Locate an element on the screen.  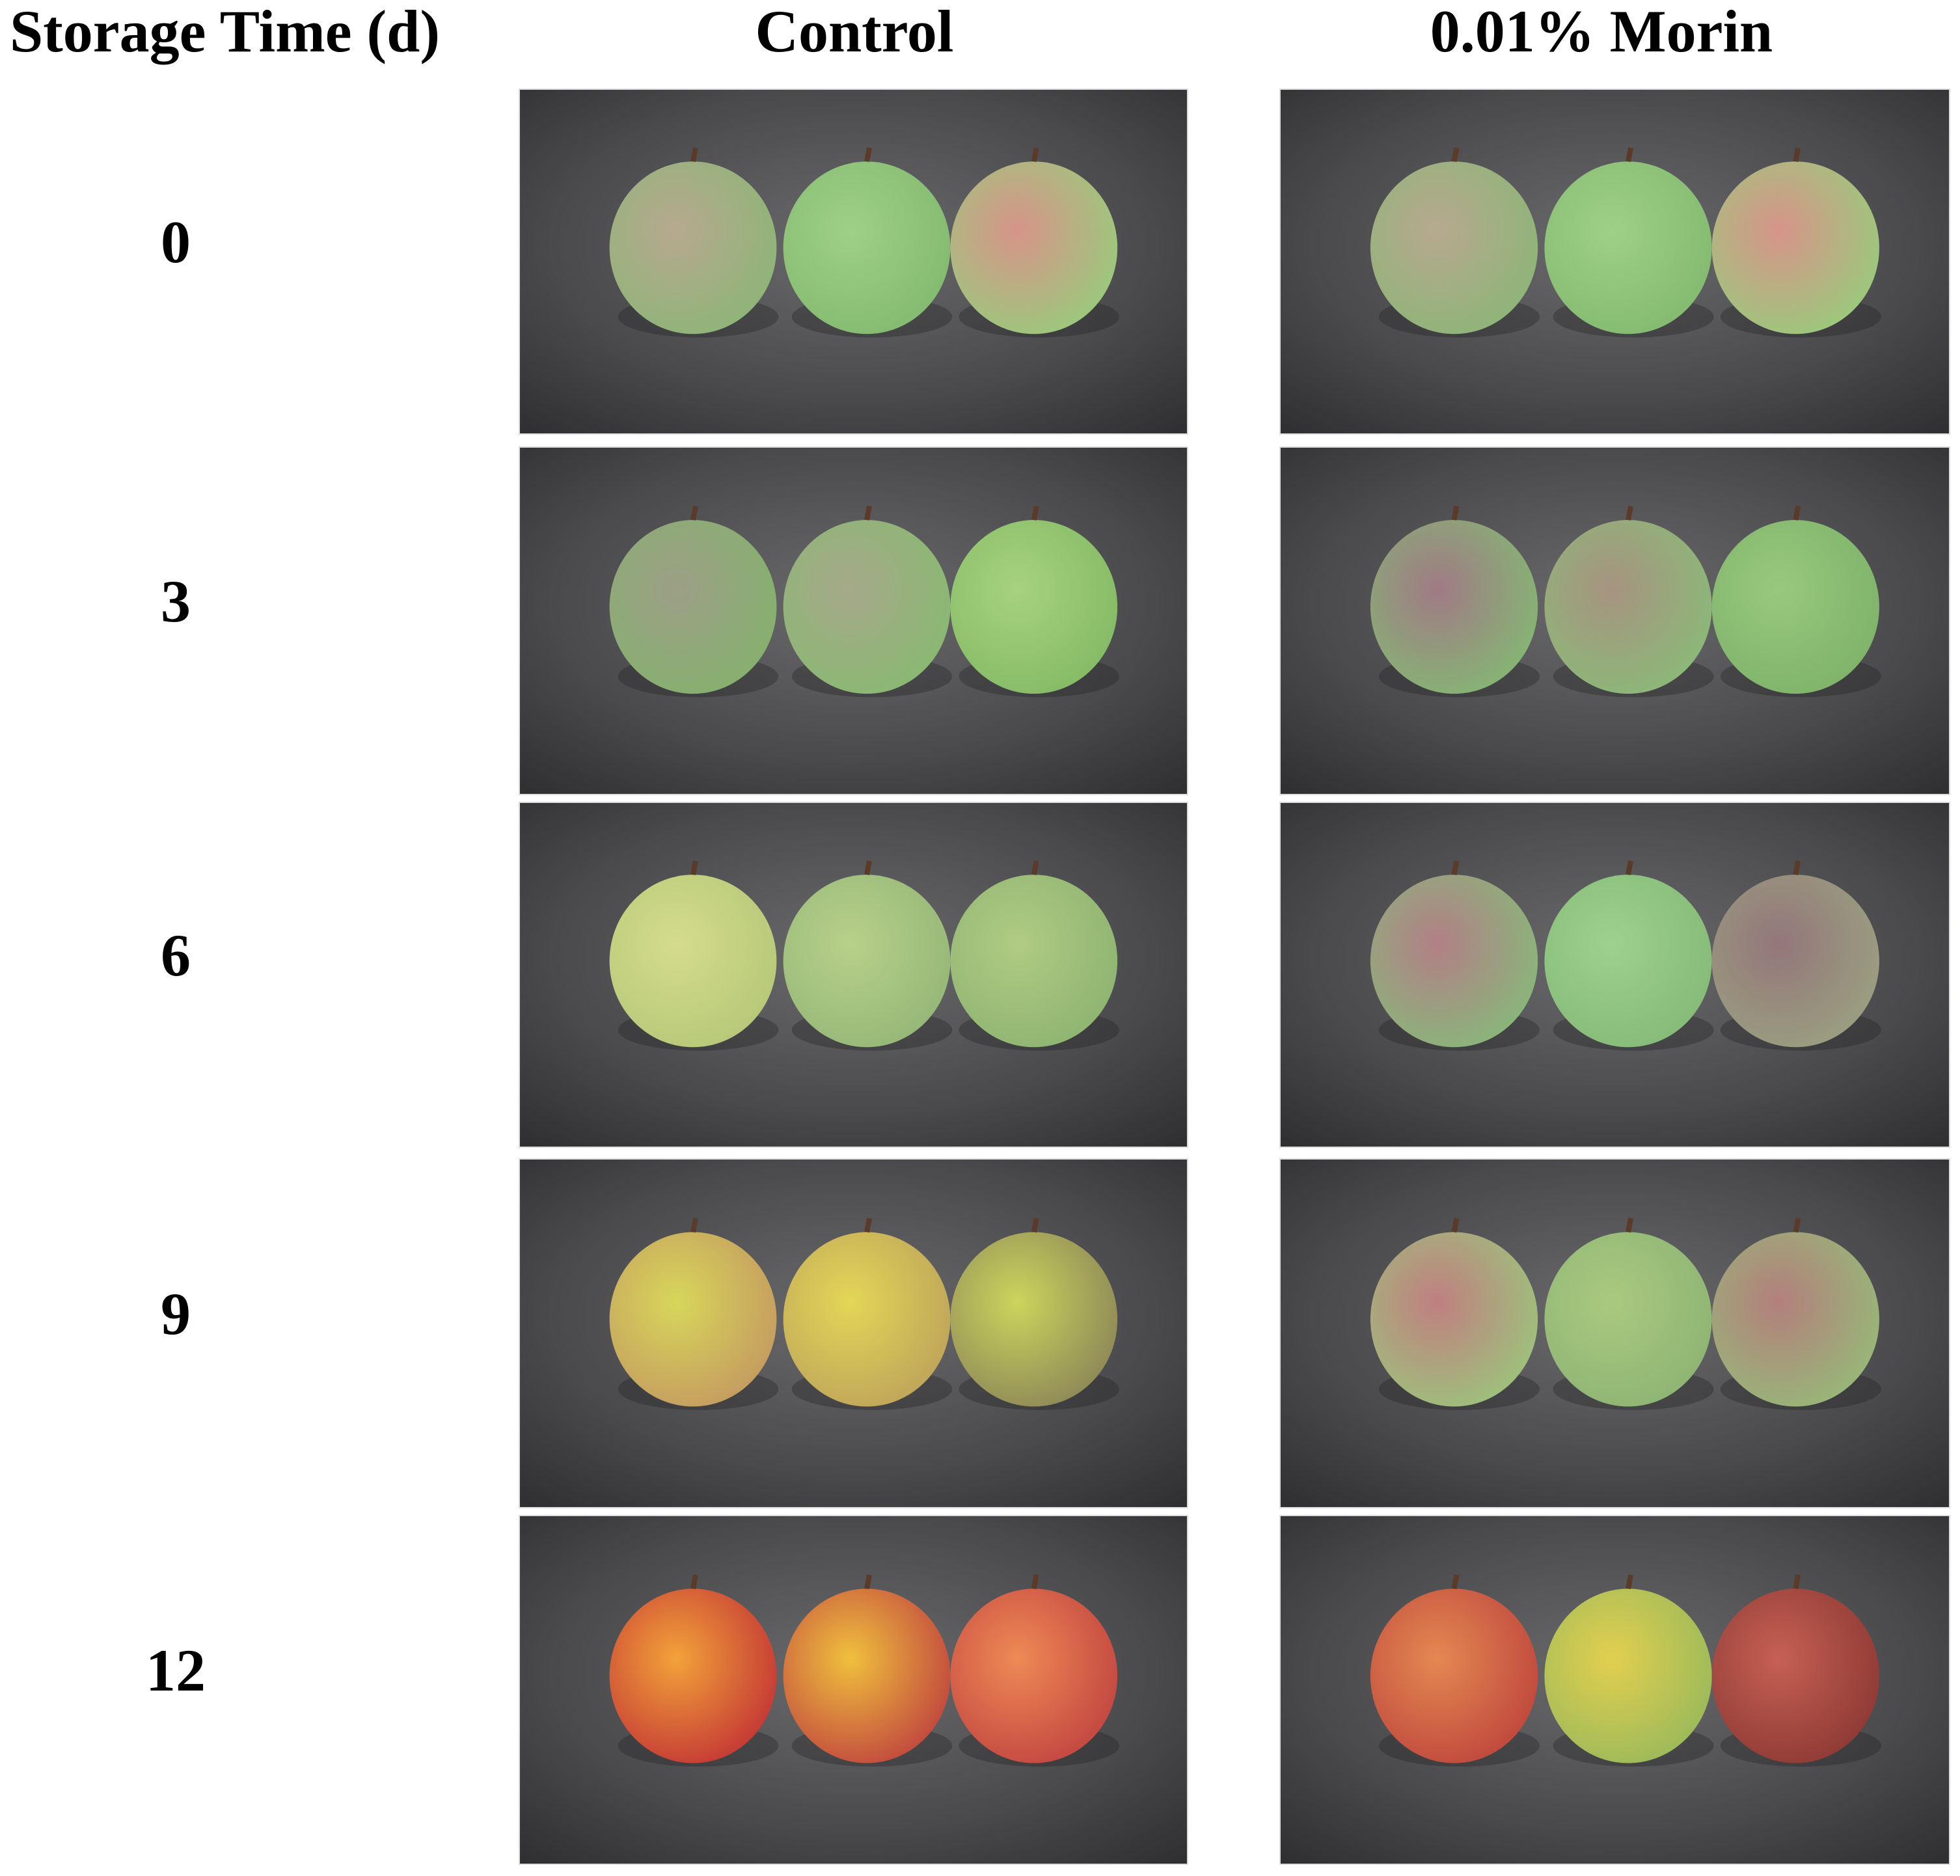
column-title: 0.01% Morin is located at coordinates (1601, 32).